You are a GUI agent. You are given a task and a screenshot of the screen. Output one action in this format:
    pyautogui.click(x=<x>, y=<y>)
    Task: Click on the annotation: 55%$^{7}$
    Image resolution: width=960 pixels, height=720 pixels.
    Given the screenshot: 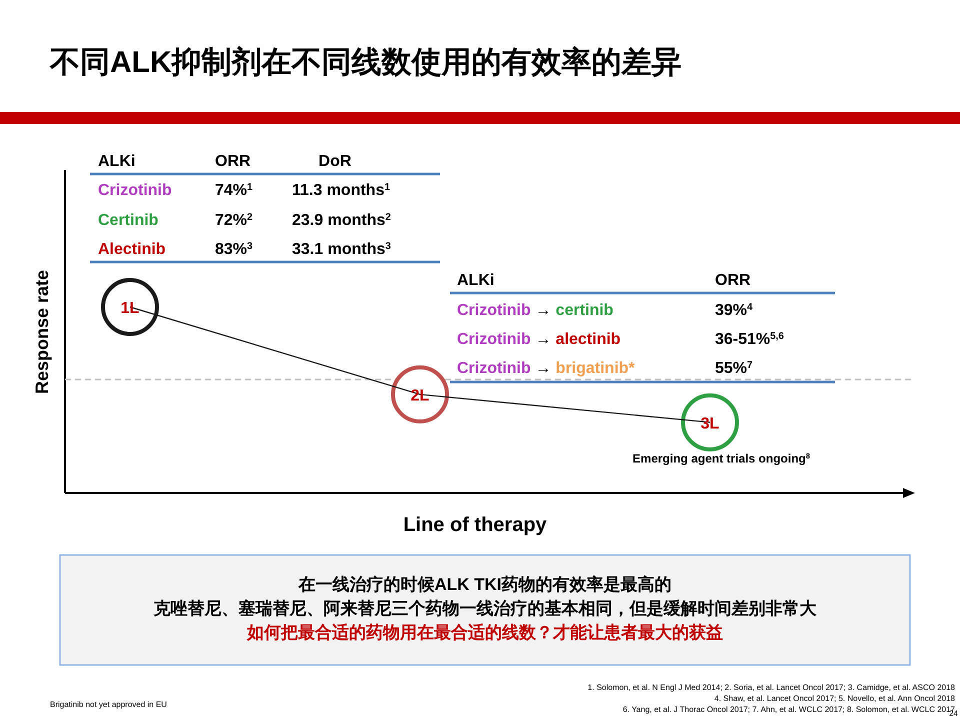 What is the action you would take?
    pyautogui.click(x=734, y=368)
    